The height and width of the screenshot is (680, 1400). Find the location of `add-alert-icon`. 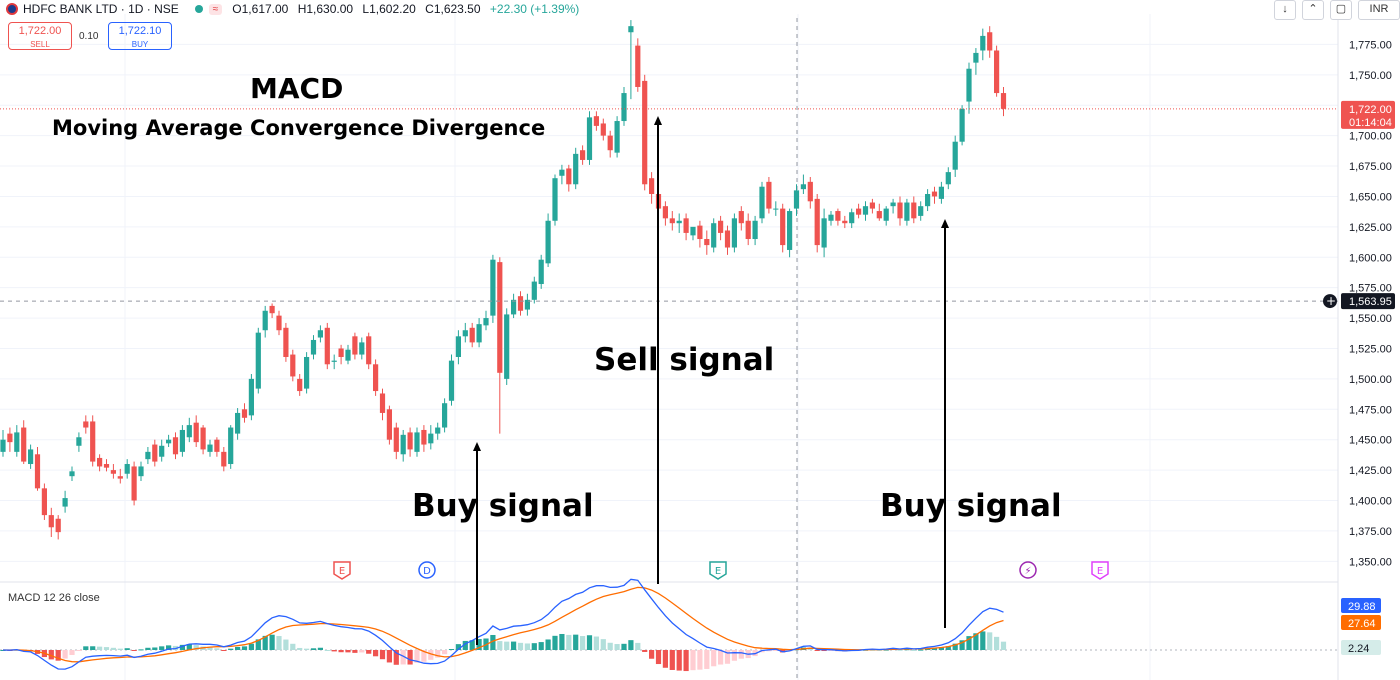

add-alert-icon is located at coordinates (1330, 301).